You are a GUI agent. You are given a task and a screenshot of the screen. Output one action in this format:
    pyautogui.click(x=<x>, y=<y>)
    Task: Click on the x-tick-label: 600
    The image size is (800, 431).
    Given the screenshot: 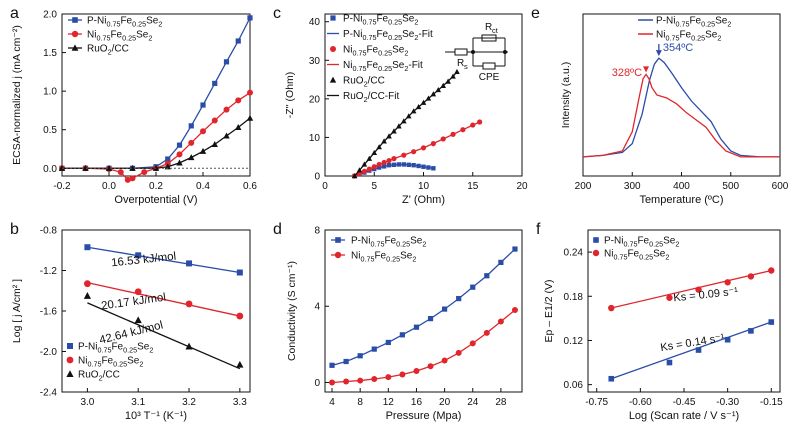 What is the action you would take?
    pyautogui.click(x=780, y=186)
    